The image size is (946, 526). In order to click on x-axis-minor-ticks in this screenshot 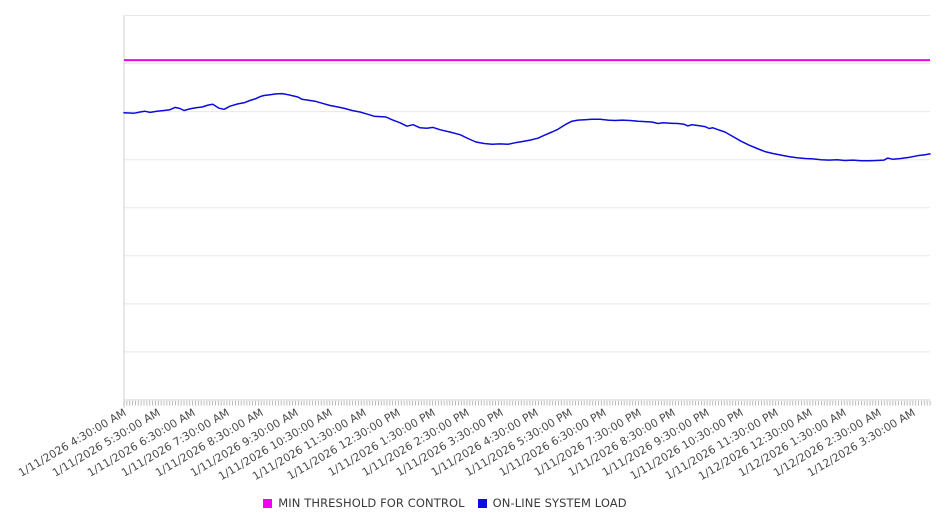, I will do `click(527, 403)`.